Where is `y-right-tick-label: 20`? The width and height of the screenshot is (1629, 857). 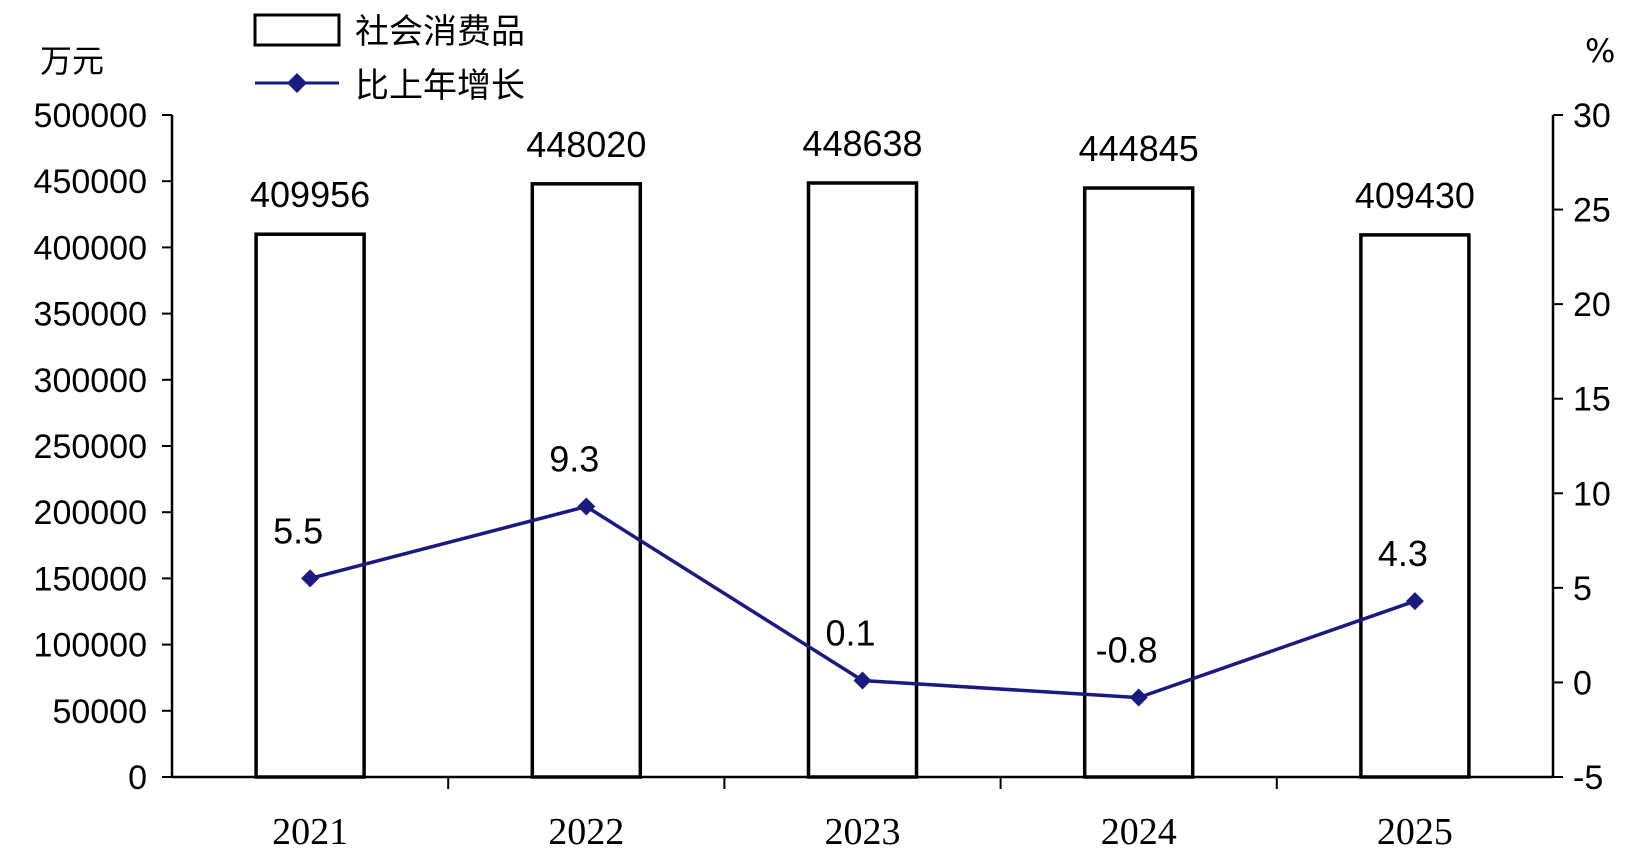
y-right-tick-label: 20 is located at coordinates (1592, 305).